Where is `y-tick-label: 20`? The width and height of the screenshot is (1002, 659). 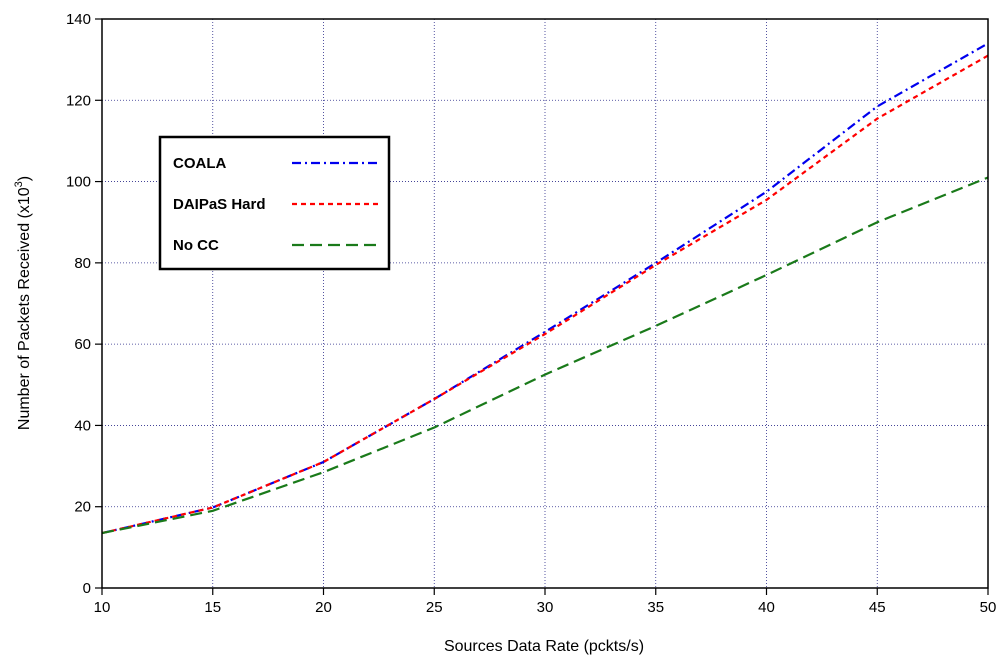
y-tick-label: 20 is located at coordinates (82, 507).